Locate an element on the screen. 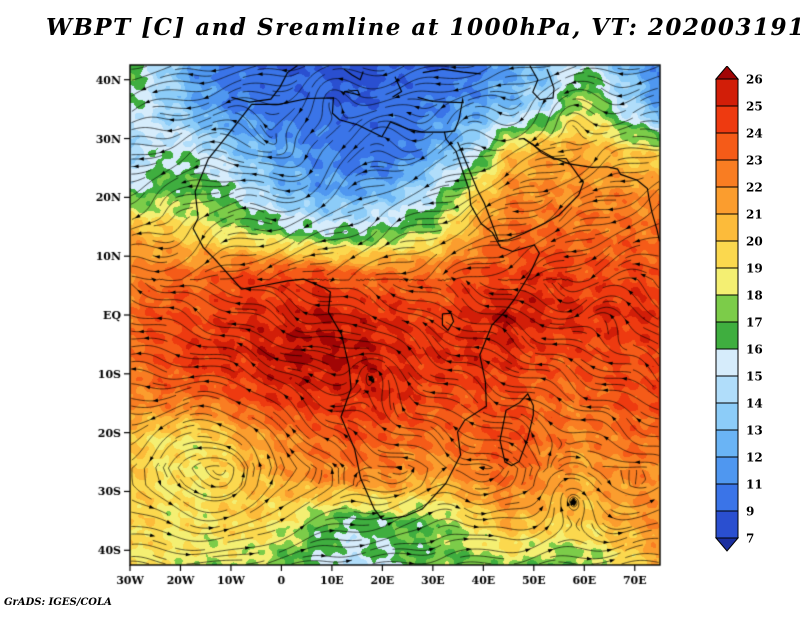 Image resolution: width=800 pixels, height=618 pixels. colorbar-label: 12 is located at coordinates (754, 458).